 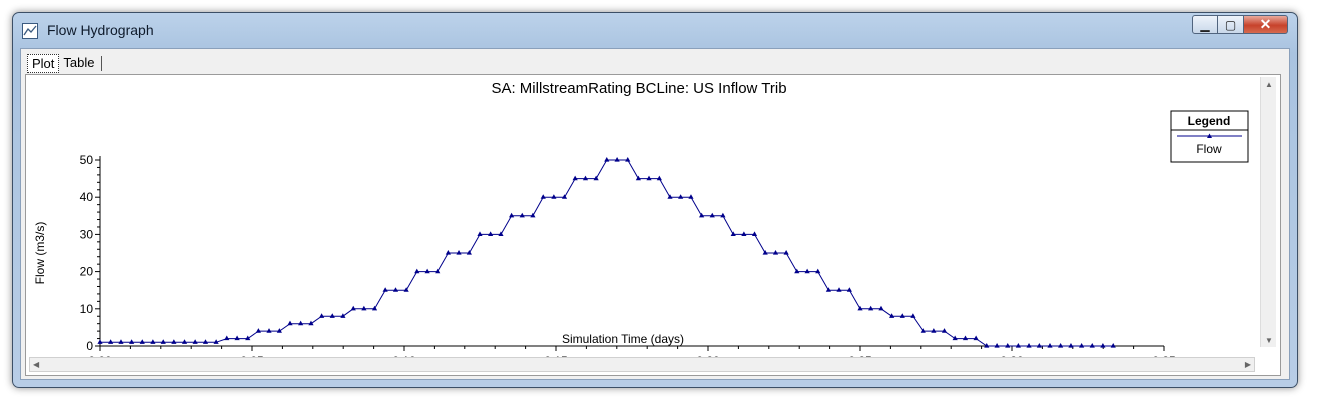 I want to click on horizontal-scrollbar: ◀ ▶, so click(x=642, y=364).